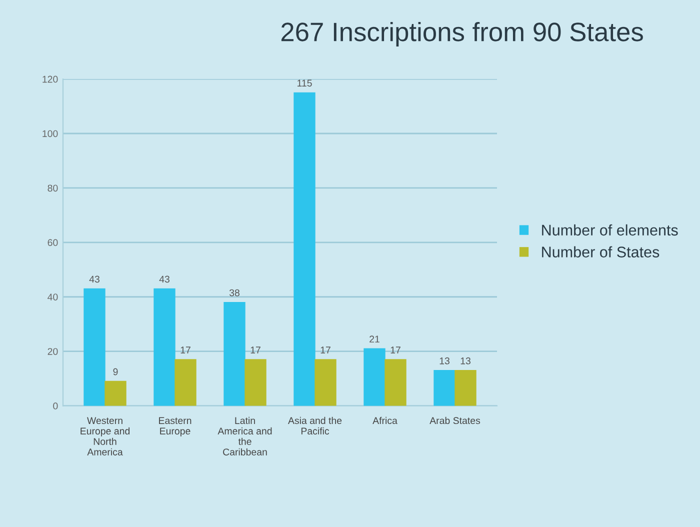 The height and width of the screenshot is (527, 700). Describe the element at coordinates (50, 79) in the screenshot. I see `y-tick-label: 120` at that location.